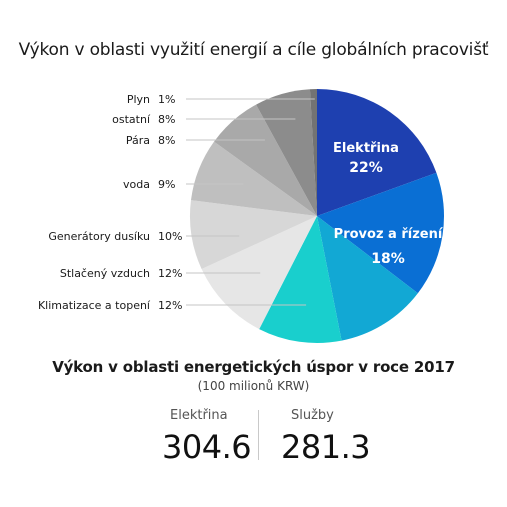 The image size is (507, 507). What do you see at coordinates (312, 415) in the screenshot?
I see `services-savings-label: Služby` at bounding box center [312, 415].